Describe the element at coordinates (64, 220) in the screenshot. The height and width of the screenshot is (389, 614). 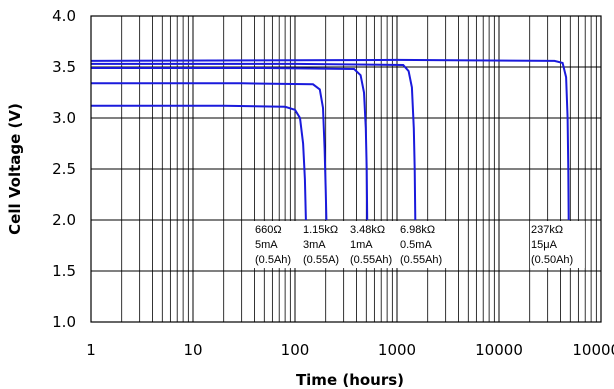
I see `y-tick-label: 2.0` at that location.